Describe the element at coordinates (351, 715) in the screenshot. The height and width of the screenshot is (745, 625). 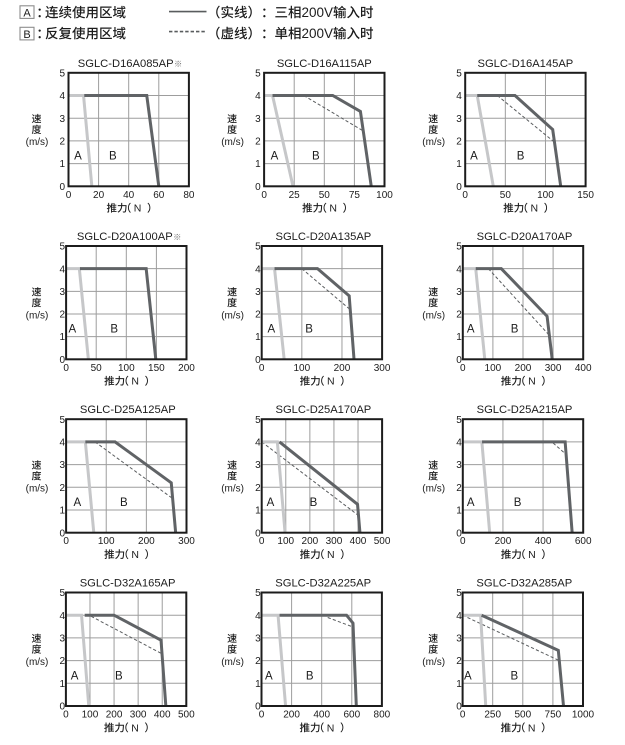
I see `svg-text: 600` at that location.